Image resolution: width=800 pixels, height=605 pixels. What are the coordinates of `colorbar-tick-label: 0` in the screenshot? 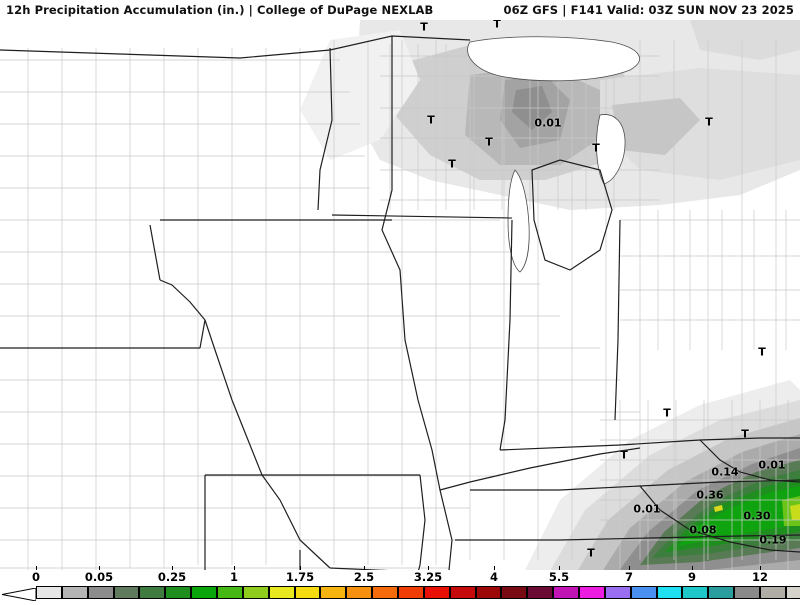 It's located at (36, 577).